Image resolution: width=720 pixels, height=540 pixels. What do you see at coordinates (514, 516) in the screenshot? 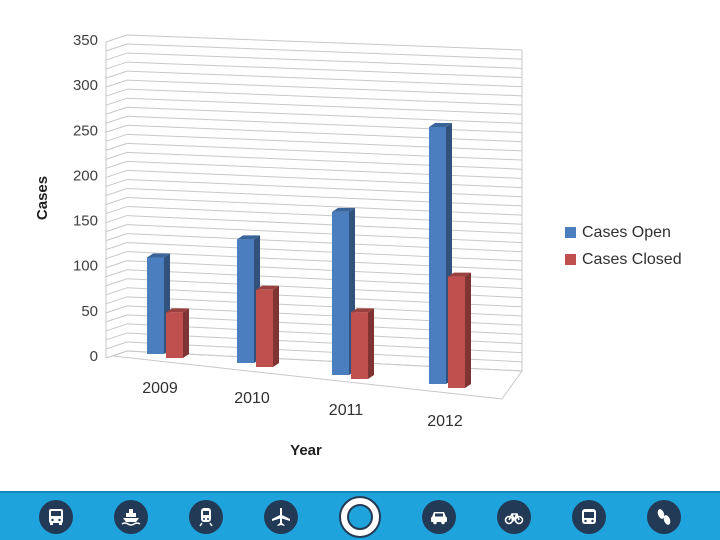
I see `bicycle-icon` at bounding box center [514, 516].